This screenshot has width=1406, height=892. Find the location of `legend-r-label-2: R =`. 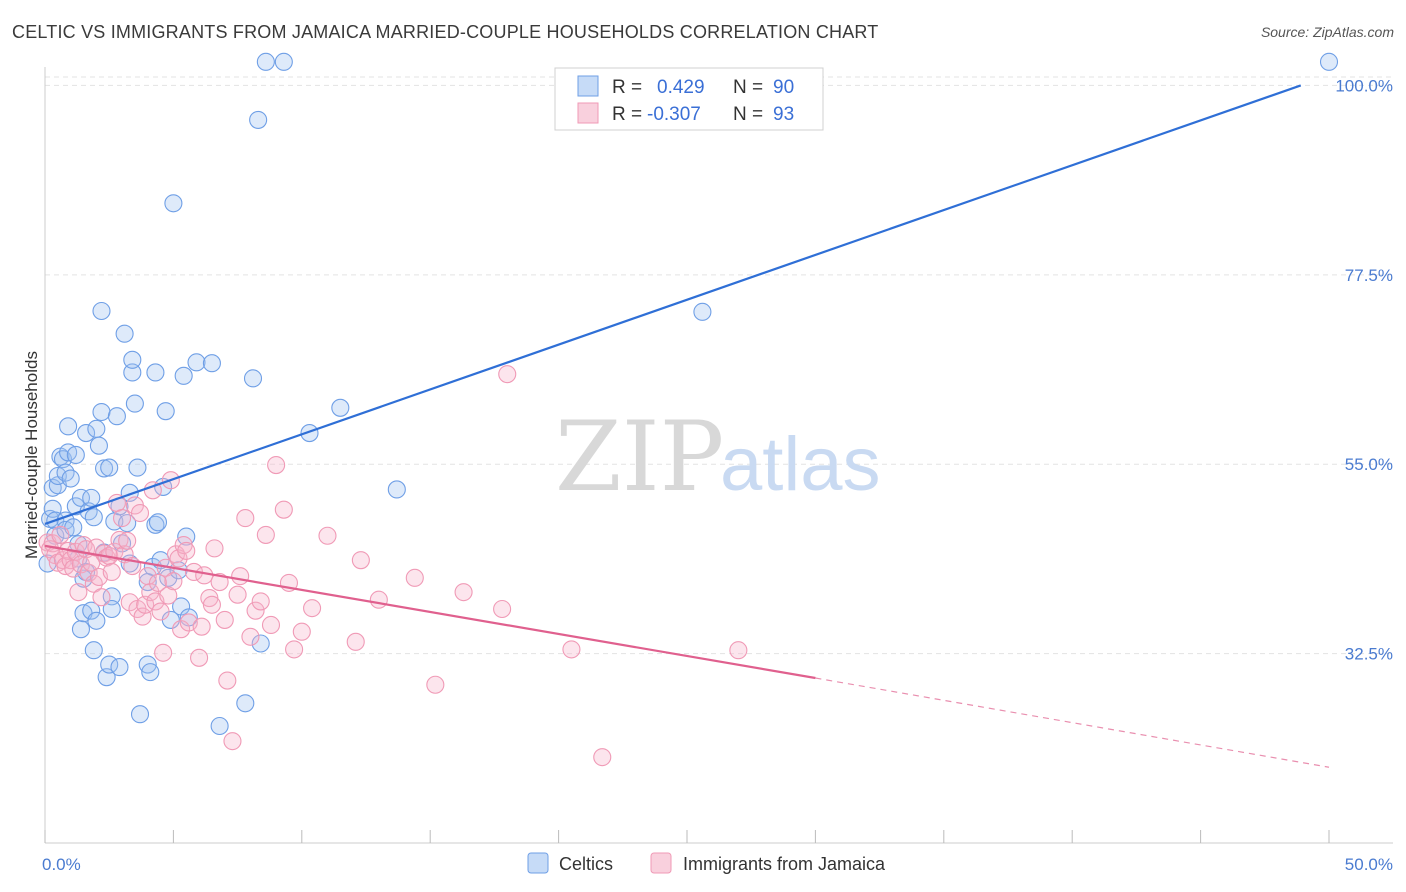

legend-r-label-2: R = is located at coordinates (627, 114).